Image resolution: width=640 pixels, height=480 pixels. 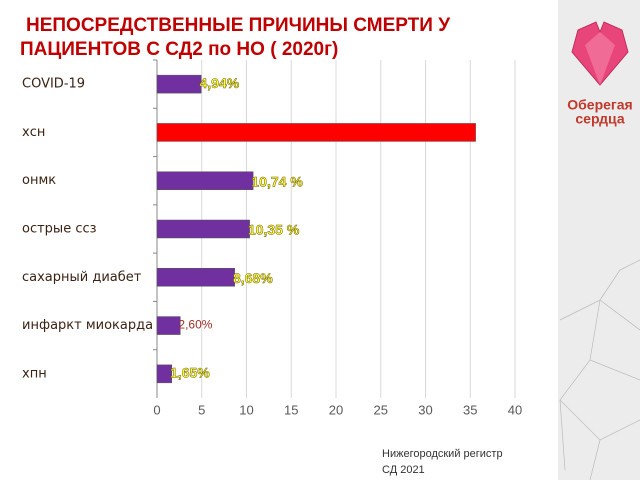 I want to click on chart-title: ПАЦИЕНТОВ С СД2 по НО ( 2020г), so click(x=179, y=49).